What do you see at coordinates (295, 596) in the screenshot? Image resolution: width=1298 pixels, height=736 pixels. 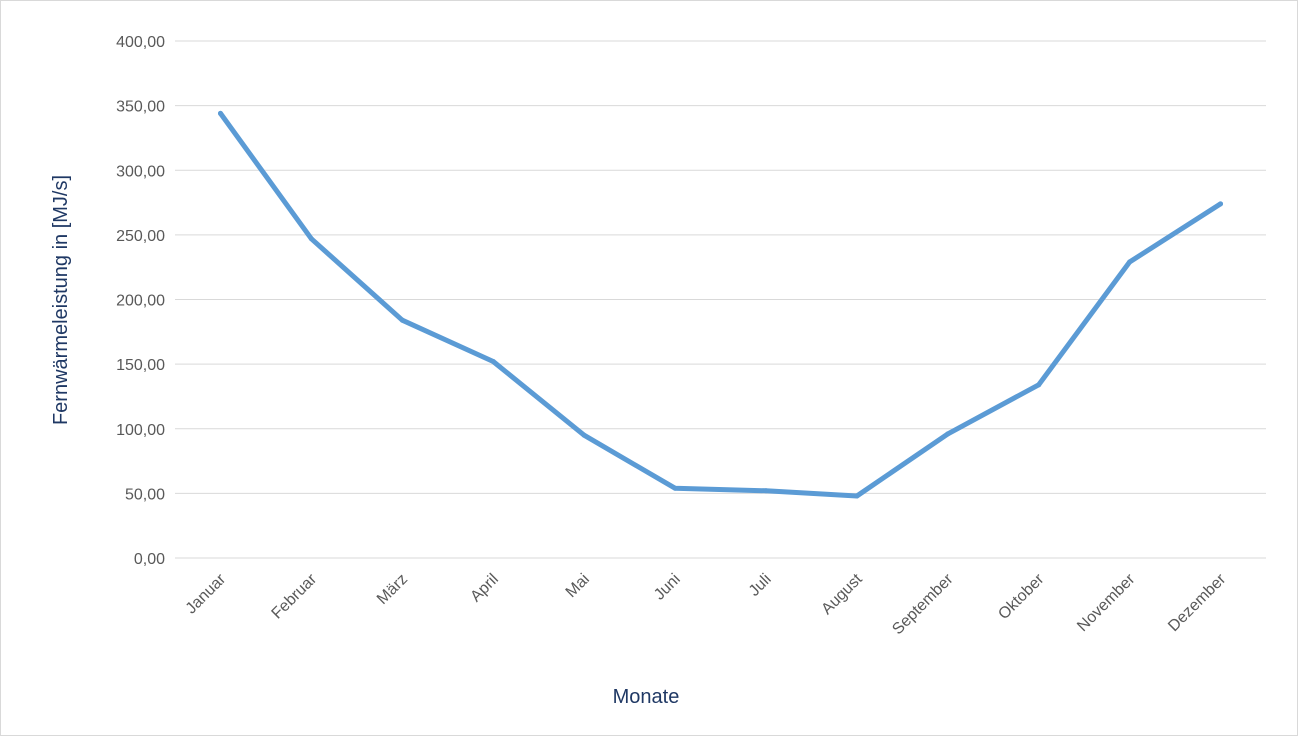 I see `x-tick-label: Februar` at bounding box center [295, 596].